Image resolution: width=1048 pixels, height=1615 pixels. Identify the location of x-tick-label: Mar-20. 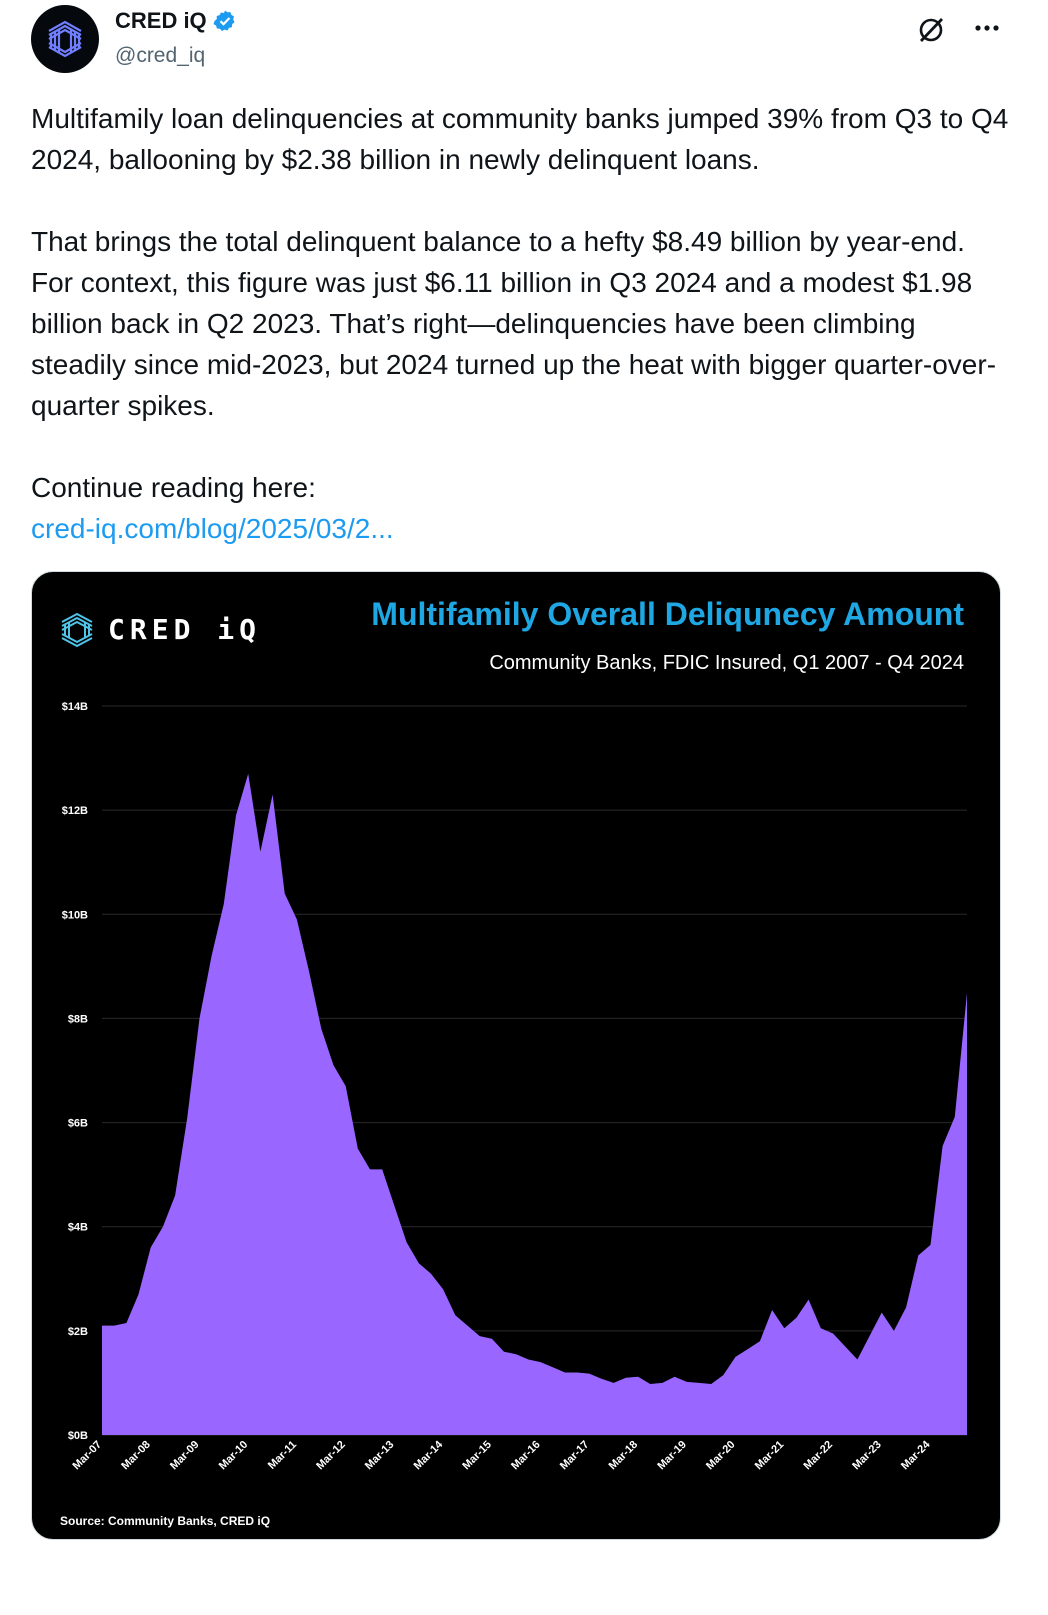
(721, 1456).